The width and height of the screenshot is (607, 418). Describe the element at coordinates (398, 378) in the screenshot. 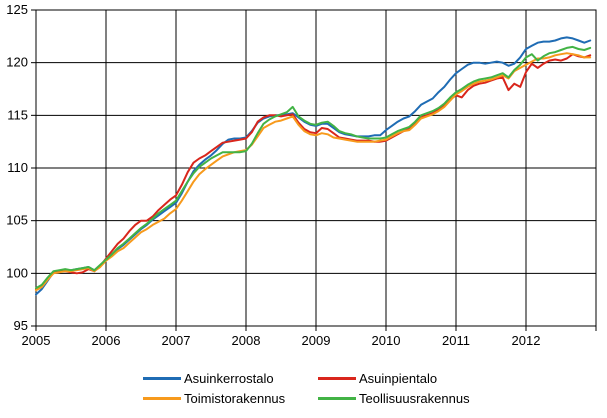

I see `legend-label: Asuinpientalo` at that location.